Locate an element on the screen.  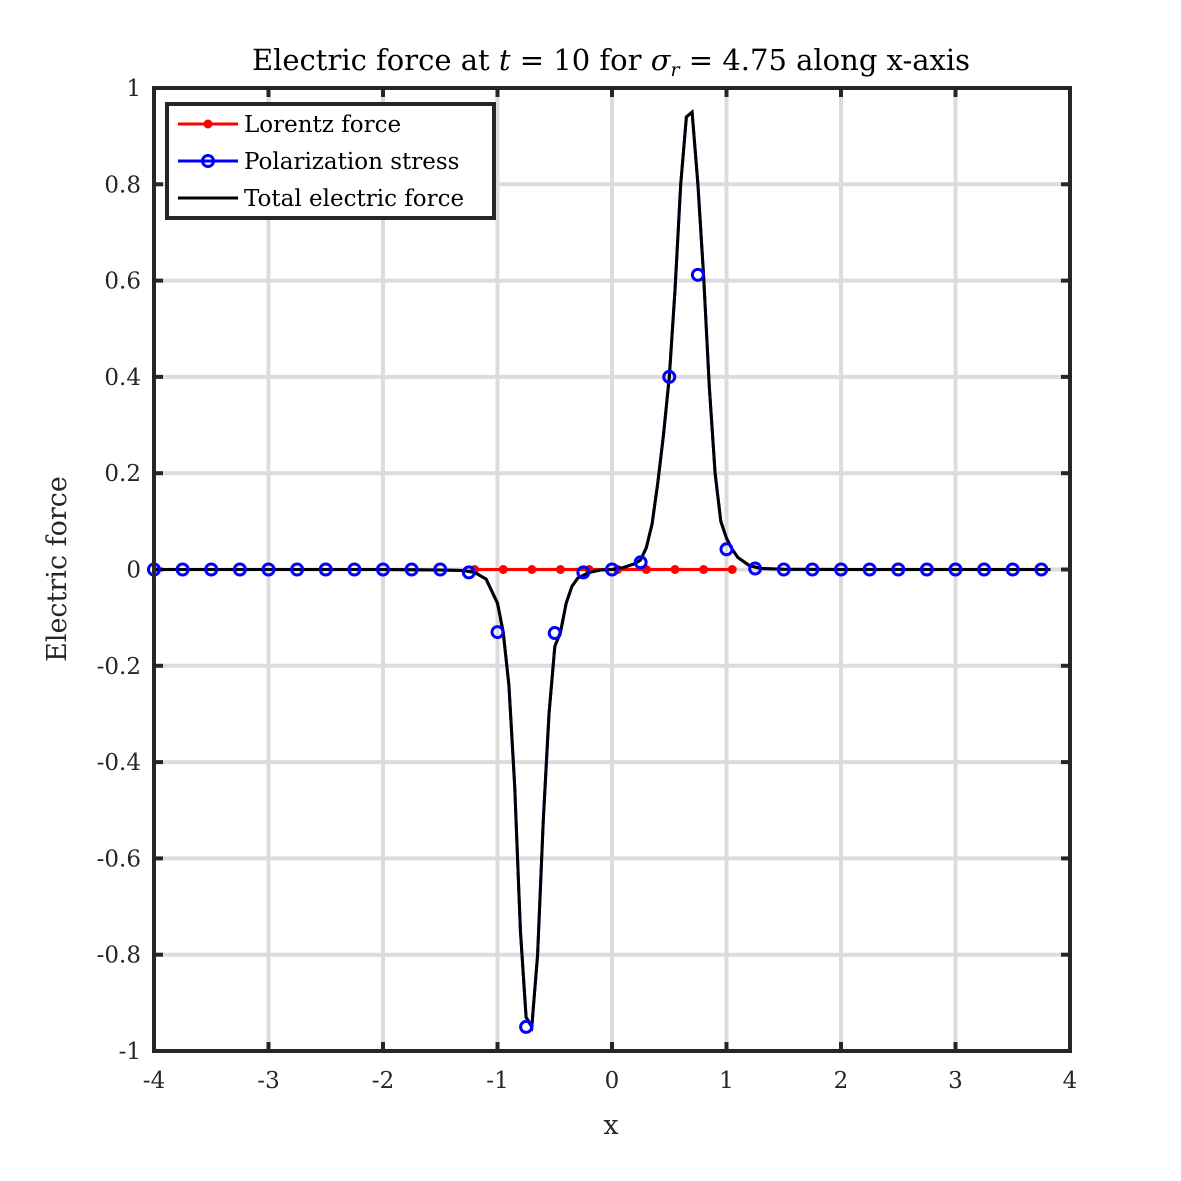
y-tick-label: 0.4 is located at coordinates (122, 378).